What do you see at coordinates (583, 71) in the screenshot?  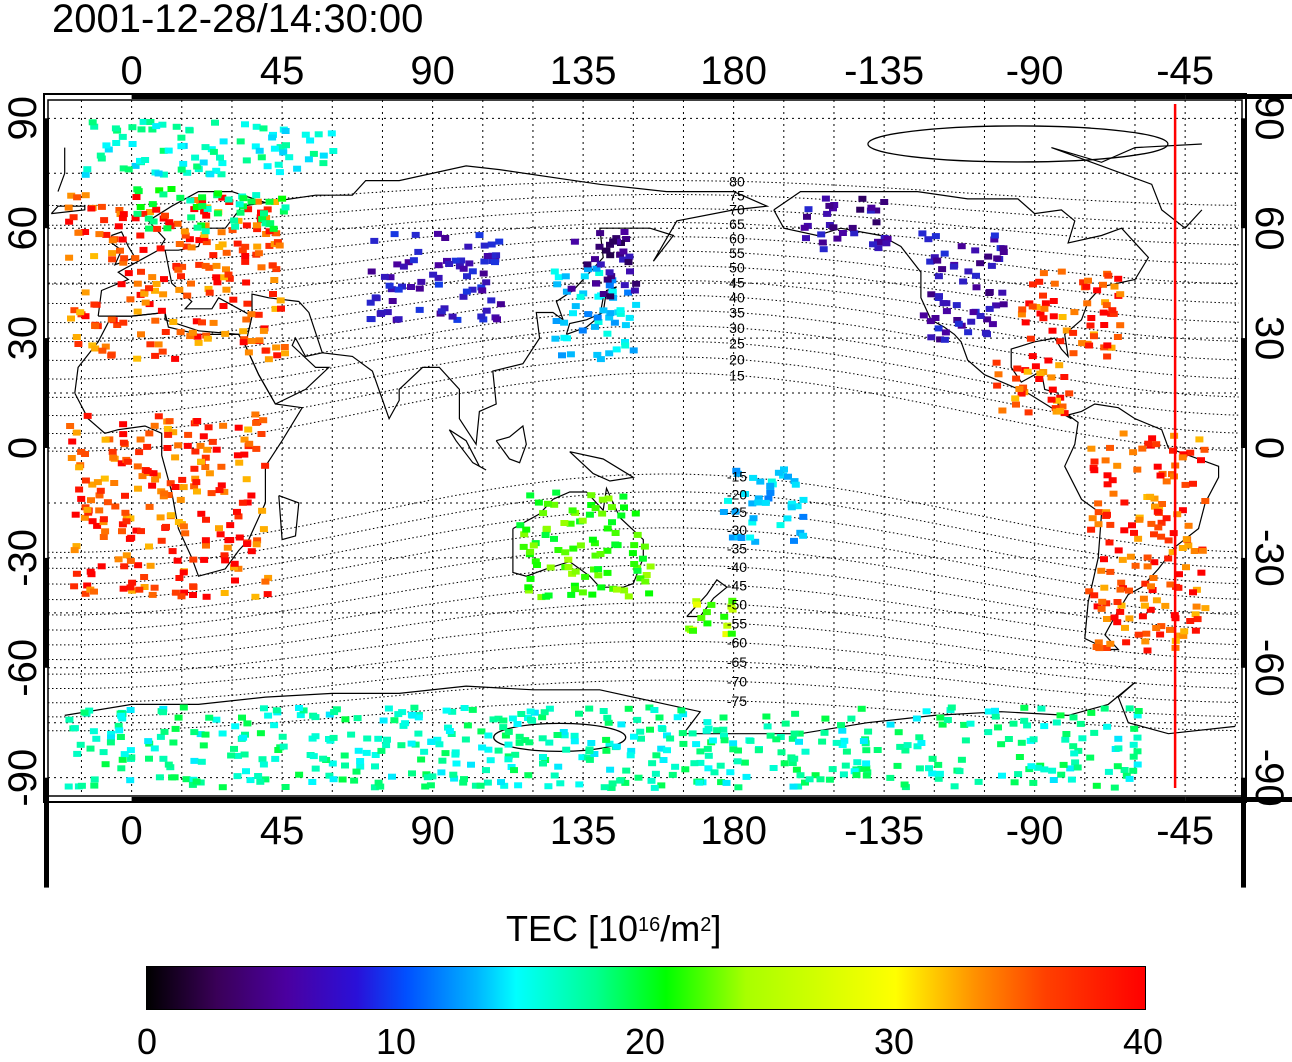 I see `lon-tick-label-top: 135` at bounding box center [583, 71].